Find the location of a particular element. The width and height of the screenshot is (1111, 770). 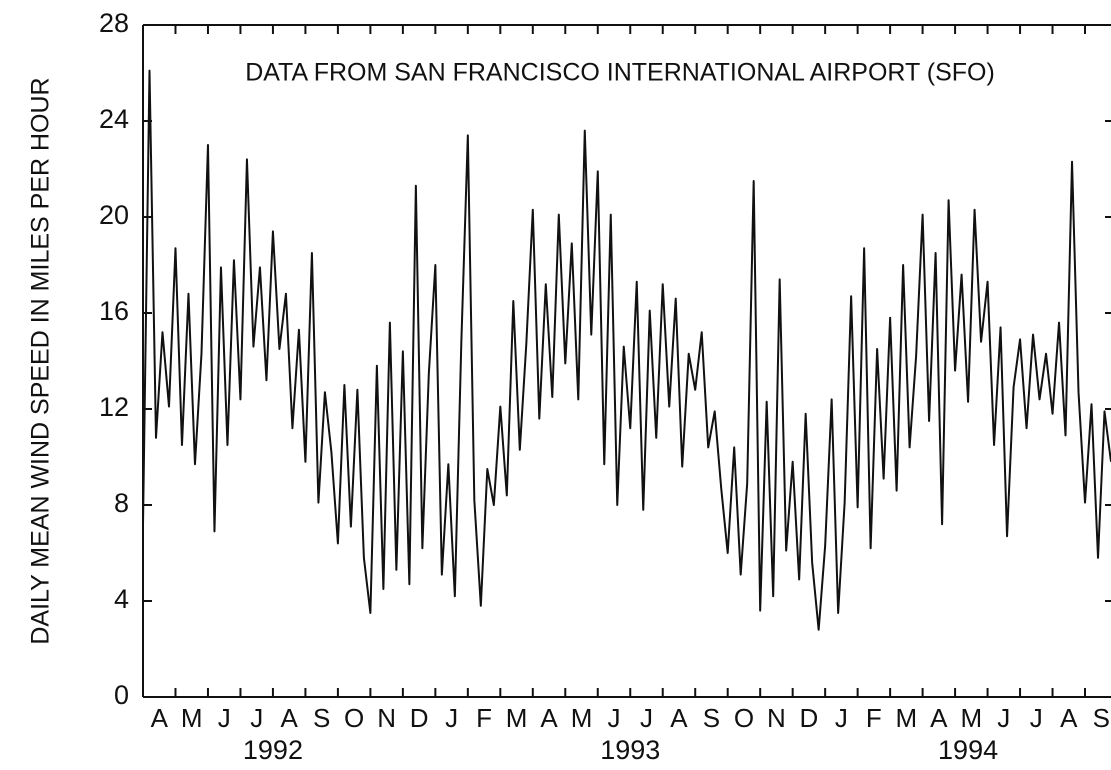

year-label: 1994 is located at coordinates (968, 750).